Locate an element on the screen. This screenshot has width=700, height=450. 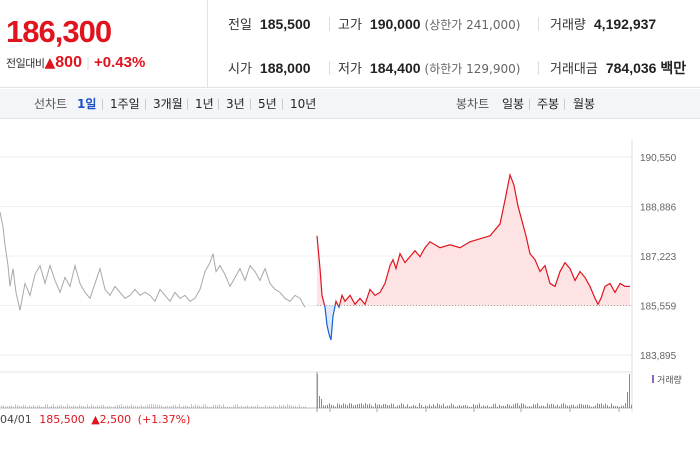
y-tick-label: 190,550 is located at coordinates (658, 158).